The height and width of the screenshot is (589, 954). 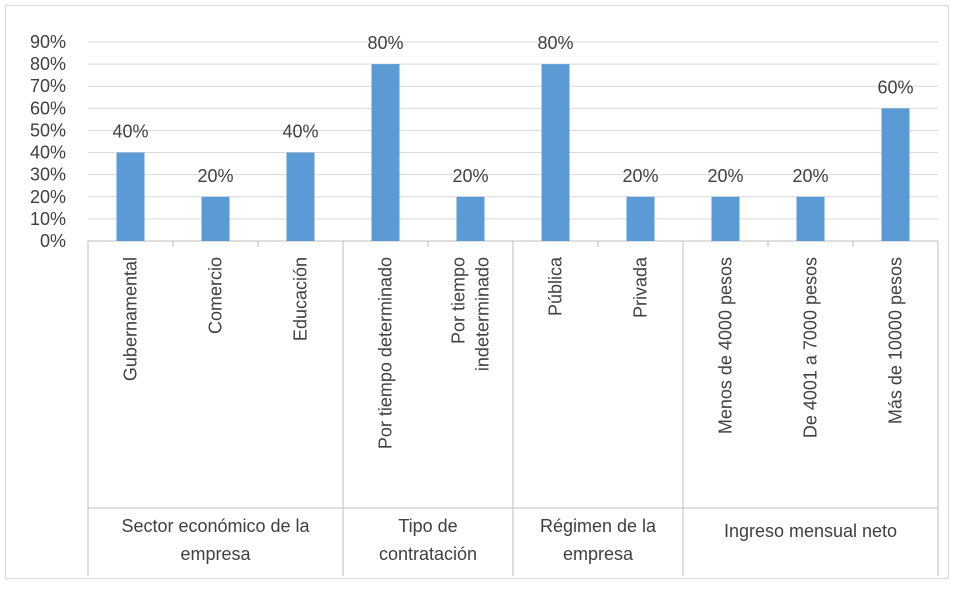 What do you see at coordinates (598, 526) in the screenshot?
I see `group-label: Régimen de la` at bounding box center [598, 526].